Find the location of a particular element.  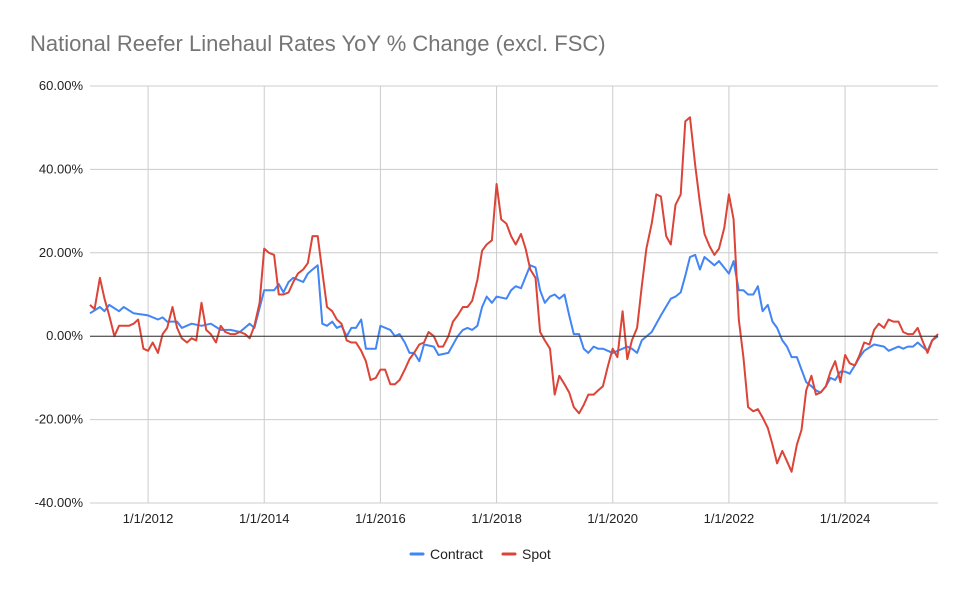

y-tick-label: 20.00% is located at coordinates (61, 252).